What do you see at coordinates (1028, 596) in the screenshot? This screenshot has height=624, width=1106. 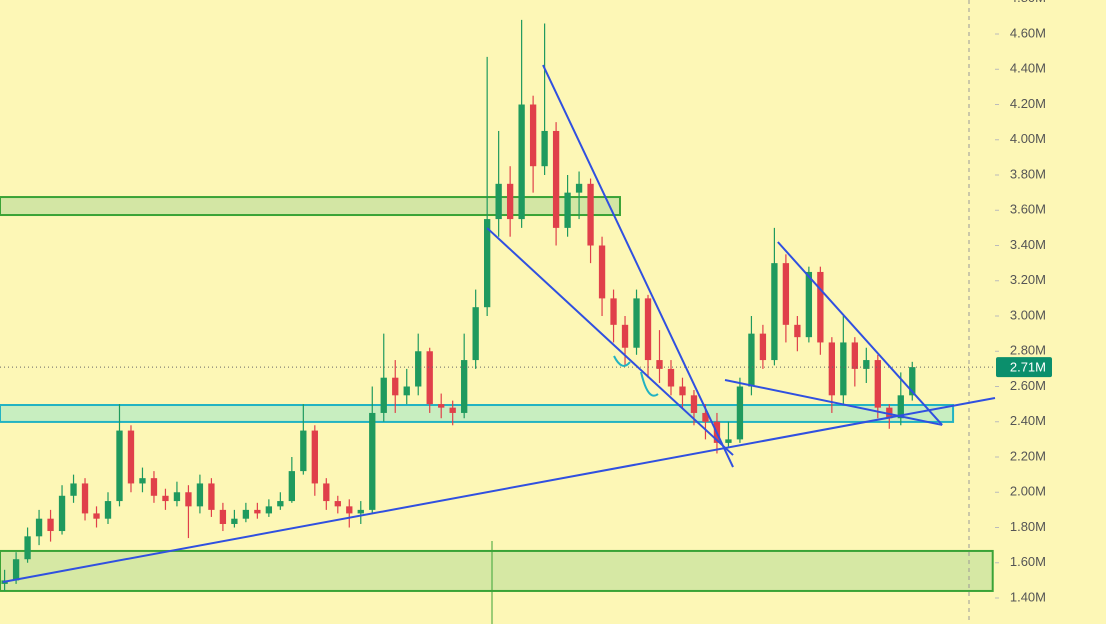 I see `y-tick-label: 1.40M` at bounding box center [1028, 596].